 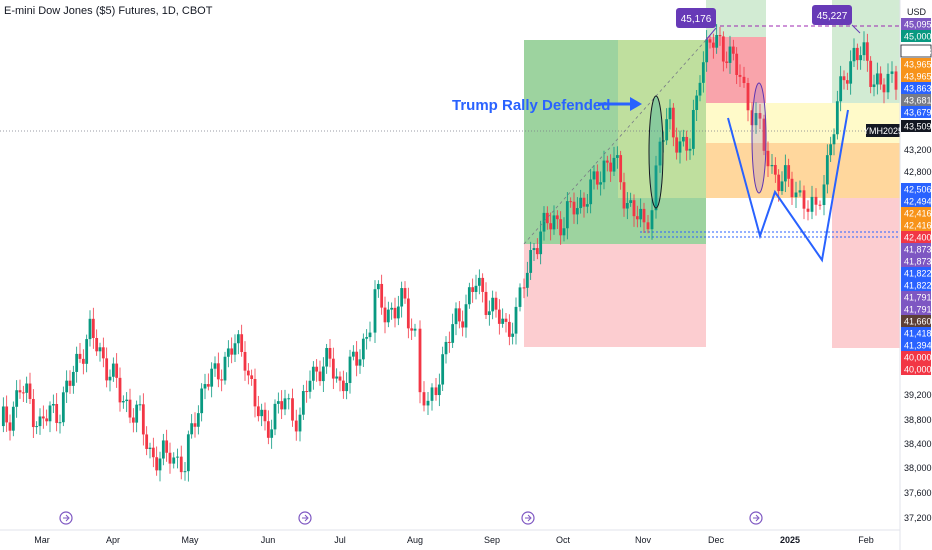 What do you see at coordinates (711, 34) in the screenshot?
I see `callout-pointer` at bounding box center [711, 34].